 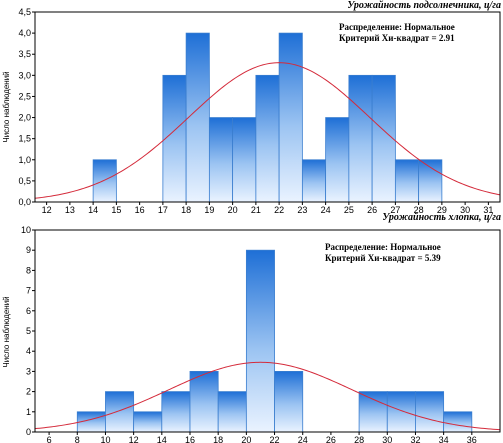 I want to click on x-tick-label: 21, so click(x=256, y=210).